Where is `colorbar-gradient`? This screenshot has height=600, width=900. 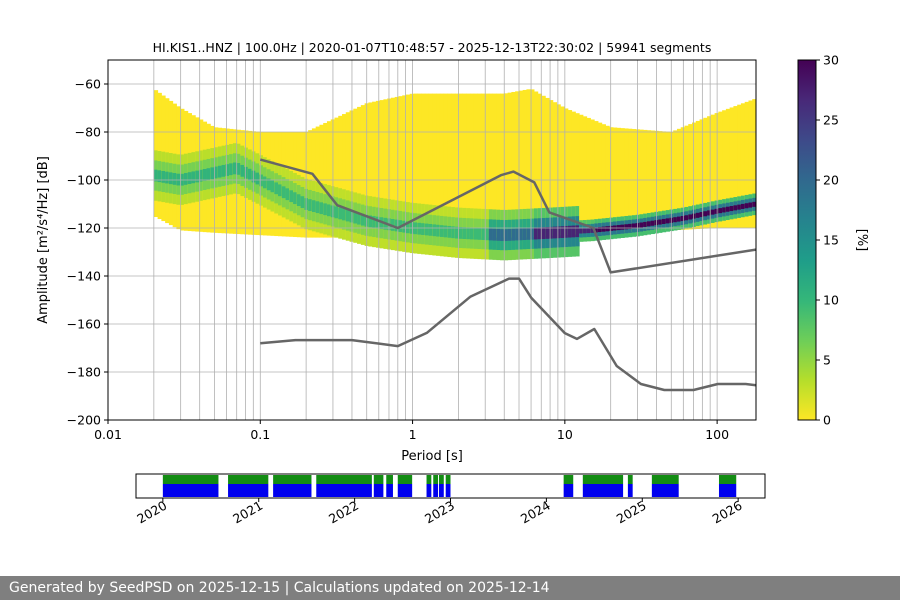
colorbar-gradient is located at coordinates (807, 240).